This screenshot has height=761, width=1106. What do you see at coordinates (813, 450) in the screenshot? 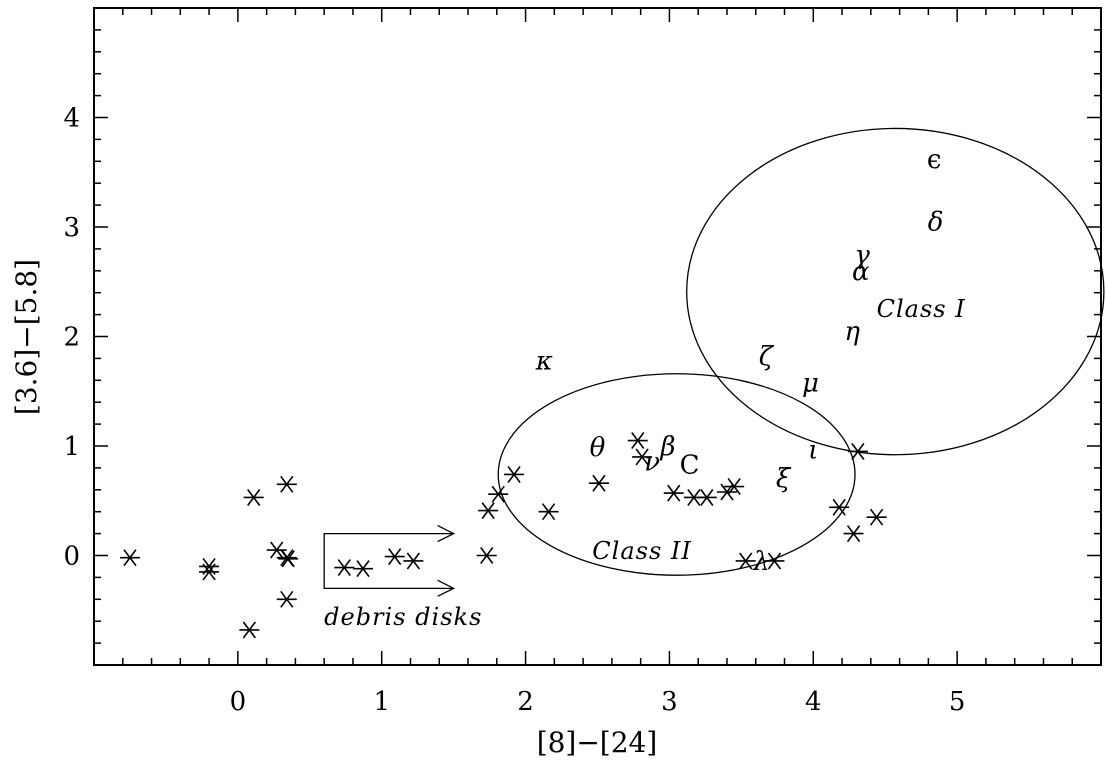
I see `object-label: ι` at bounding box center [813, 450].